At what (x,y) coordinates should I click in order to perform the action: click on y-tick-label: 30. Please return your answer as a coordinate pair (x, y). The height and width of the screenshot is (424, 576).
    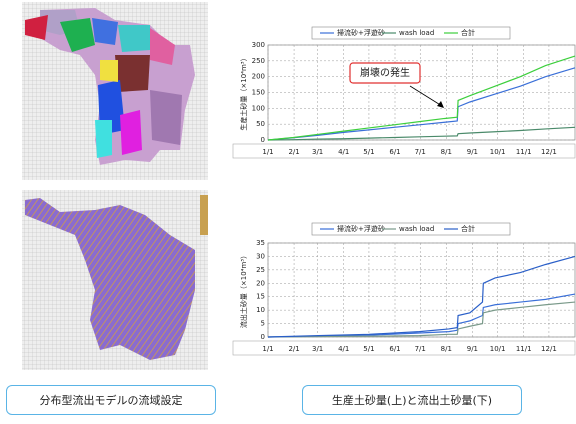
    Looking at the image, I should click on (260, 256).